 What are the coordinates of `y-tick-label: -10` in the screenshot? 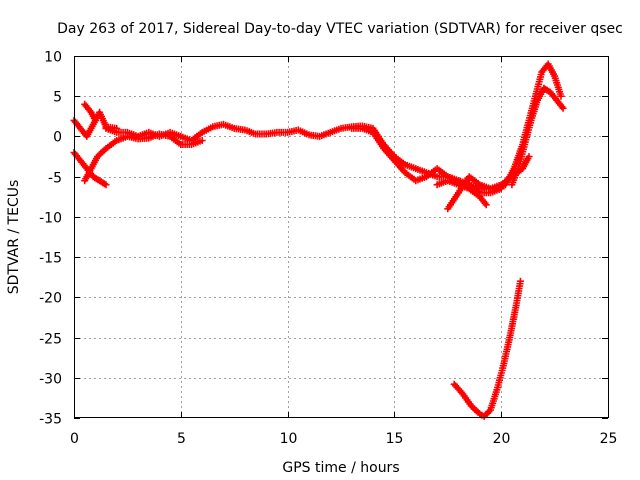 It's located at (50, 219).